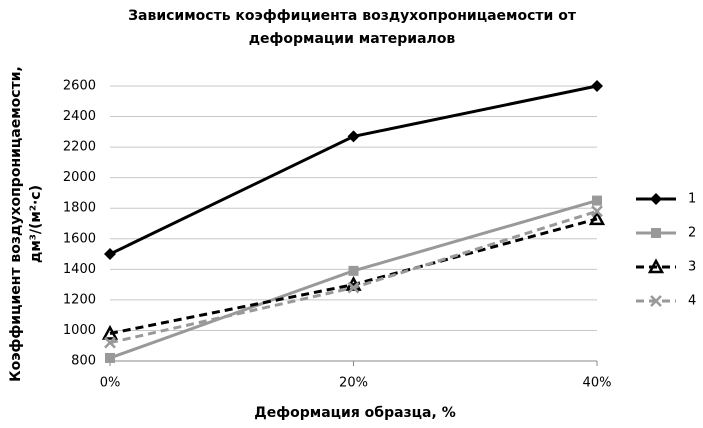 This screenshot has height=428, width=703. Describe the element at coordinates (110, 383) in the screenshot. I see `x-tick-label: 0%` at that location.